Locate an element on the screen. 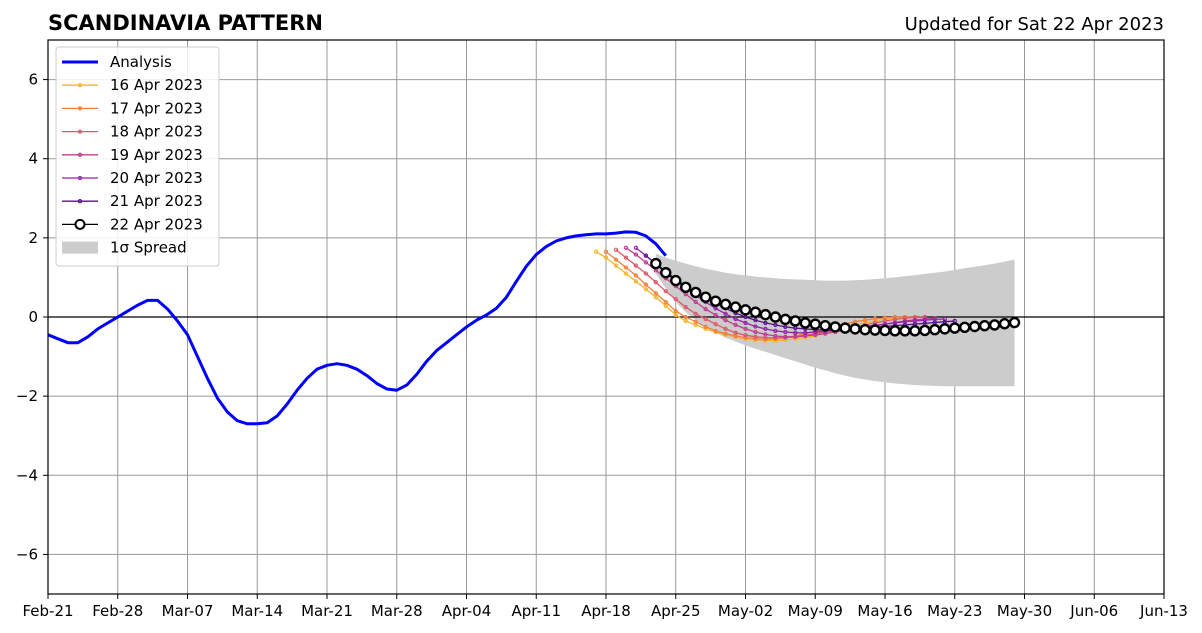  legend-label: 1σ Spread is located at coordinates (148, 248).